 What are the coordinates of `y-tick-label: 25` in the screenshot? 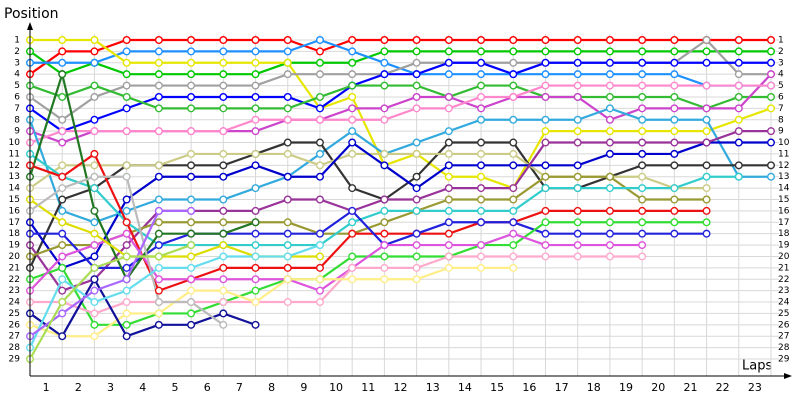 It's located at (14, 314).